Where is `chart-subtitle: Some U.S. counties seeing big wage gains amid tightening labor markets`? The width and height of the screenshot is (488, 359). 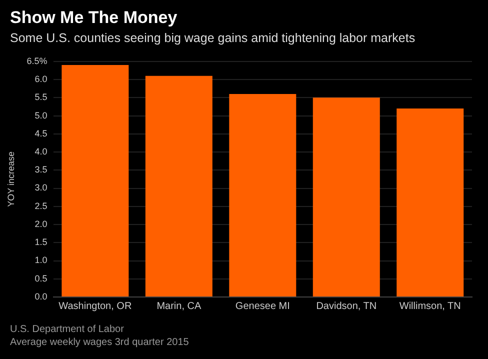
chart-subtitle: Some U.S. counties seeing big wage gains amid tightening labor markets is located at coordinates (213, 38).